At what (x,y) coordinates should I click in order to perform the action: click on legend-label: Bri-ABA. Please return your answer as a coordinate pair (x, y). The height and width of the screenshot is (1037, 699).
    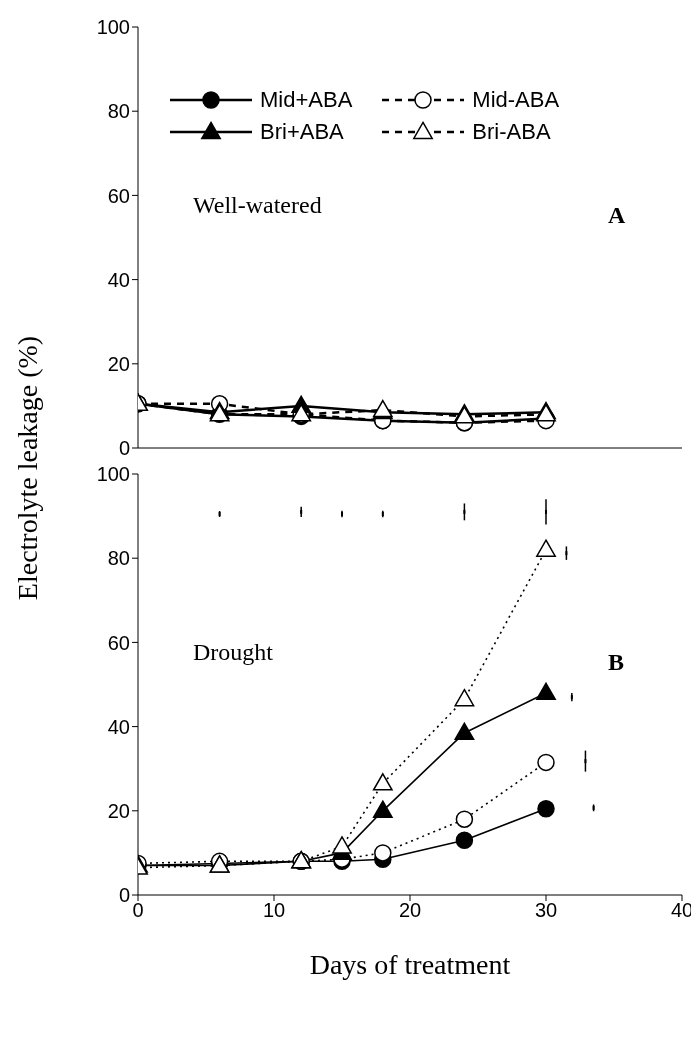
    Looking at the image, I should click on (511, 132).